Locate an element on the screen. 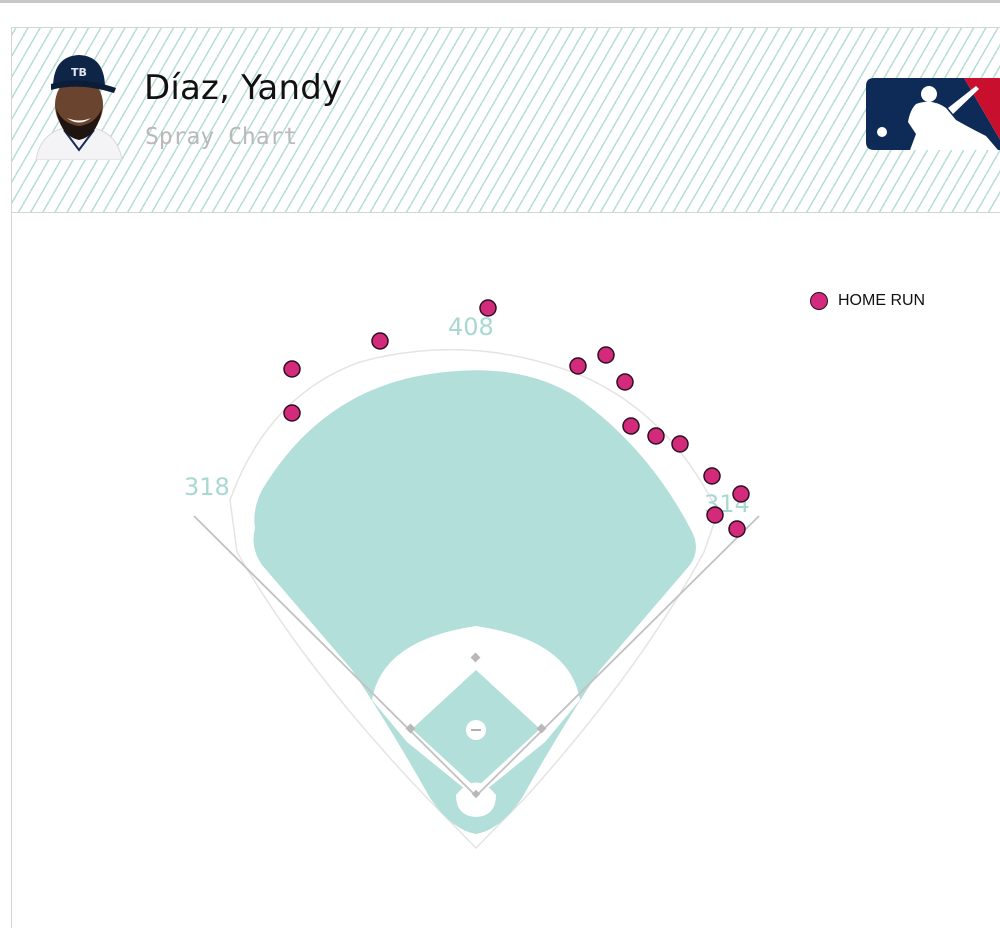  cap-letters: TB is located at coordinates (79, 72).